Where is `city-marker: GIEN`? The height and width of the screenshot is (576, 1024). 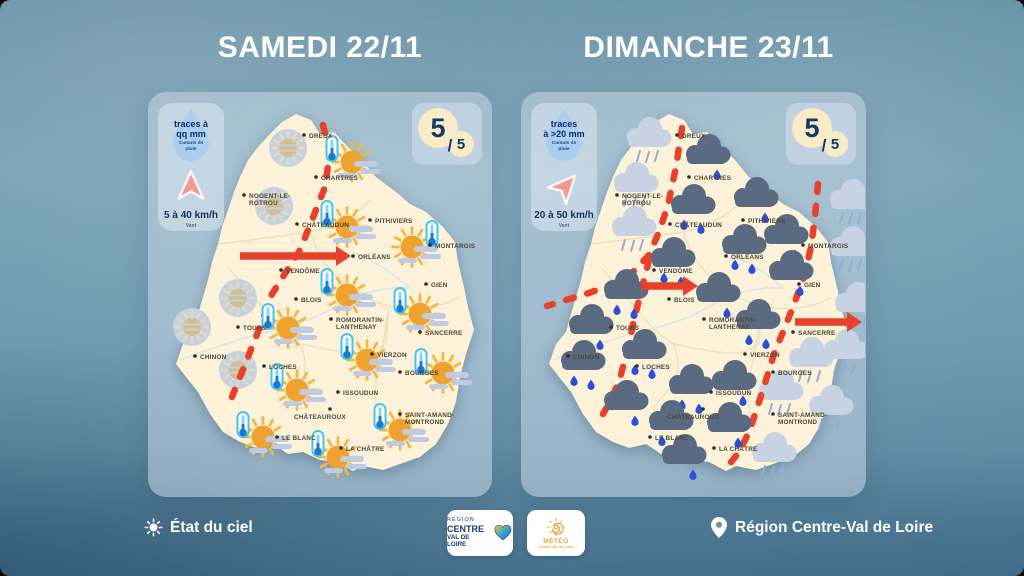
city-marker: GIEN is located at coordinates (808, 285).